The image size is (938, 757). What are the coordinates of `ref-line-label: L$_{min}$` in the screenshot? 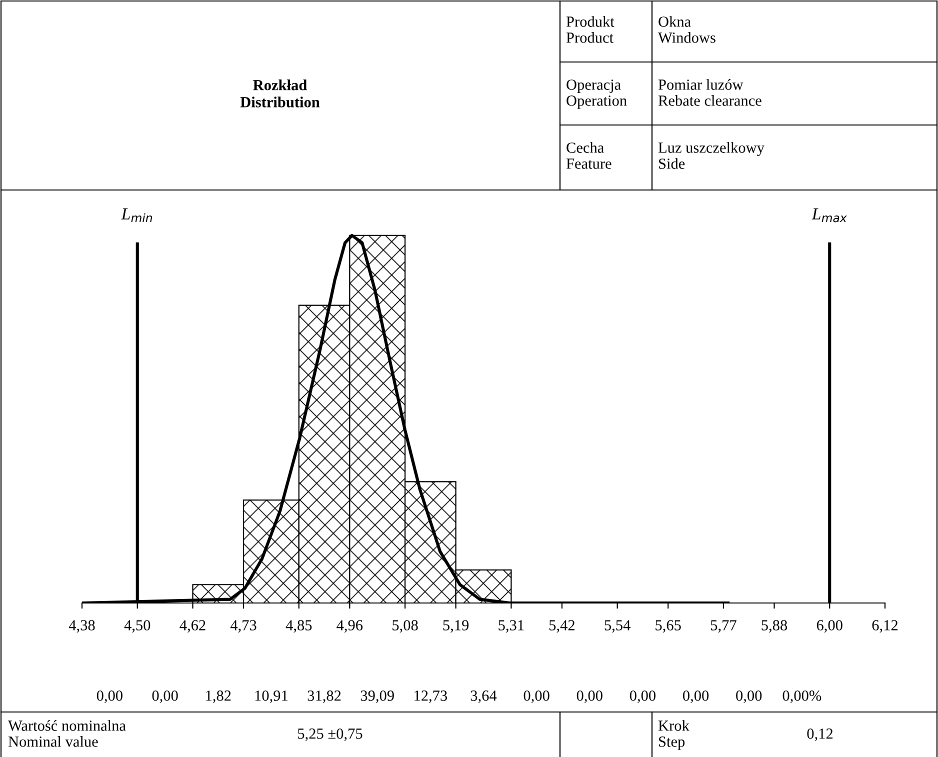 It's located at (136, 215).